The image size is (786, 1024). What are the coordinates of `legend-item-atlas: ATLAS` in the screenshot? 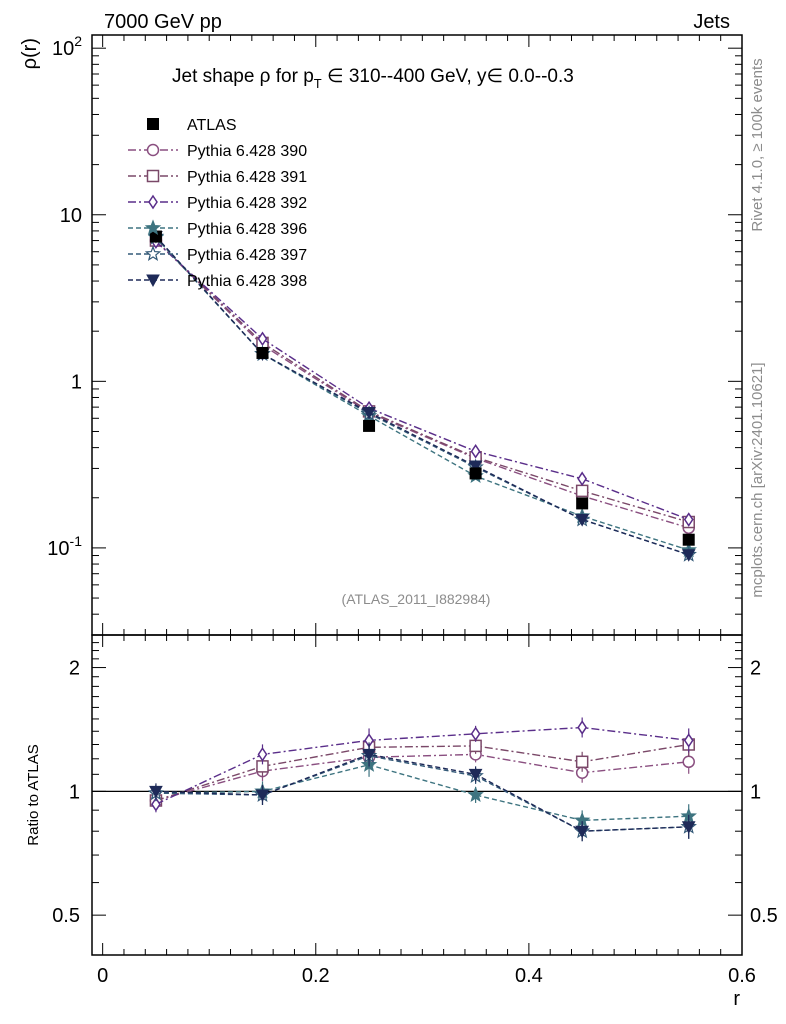 It's located at (192, 125).